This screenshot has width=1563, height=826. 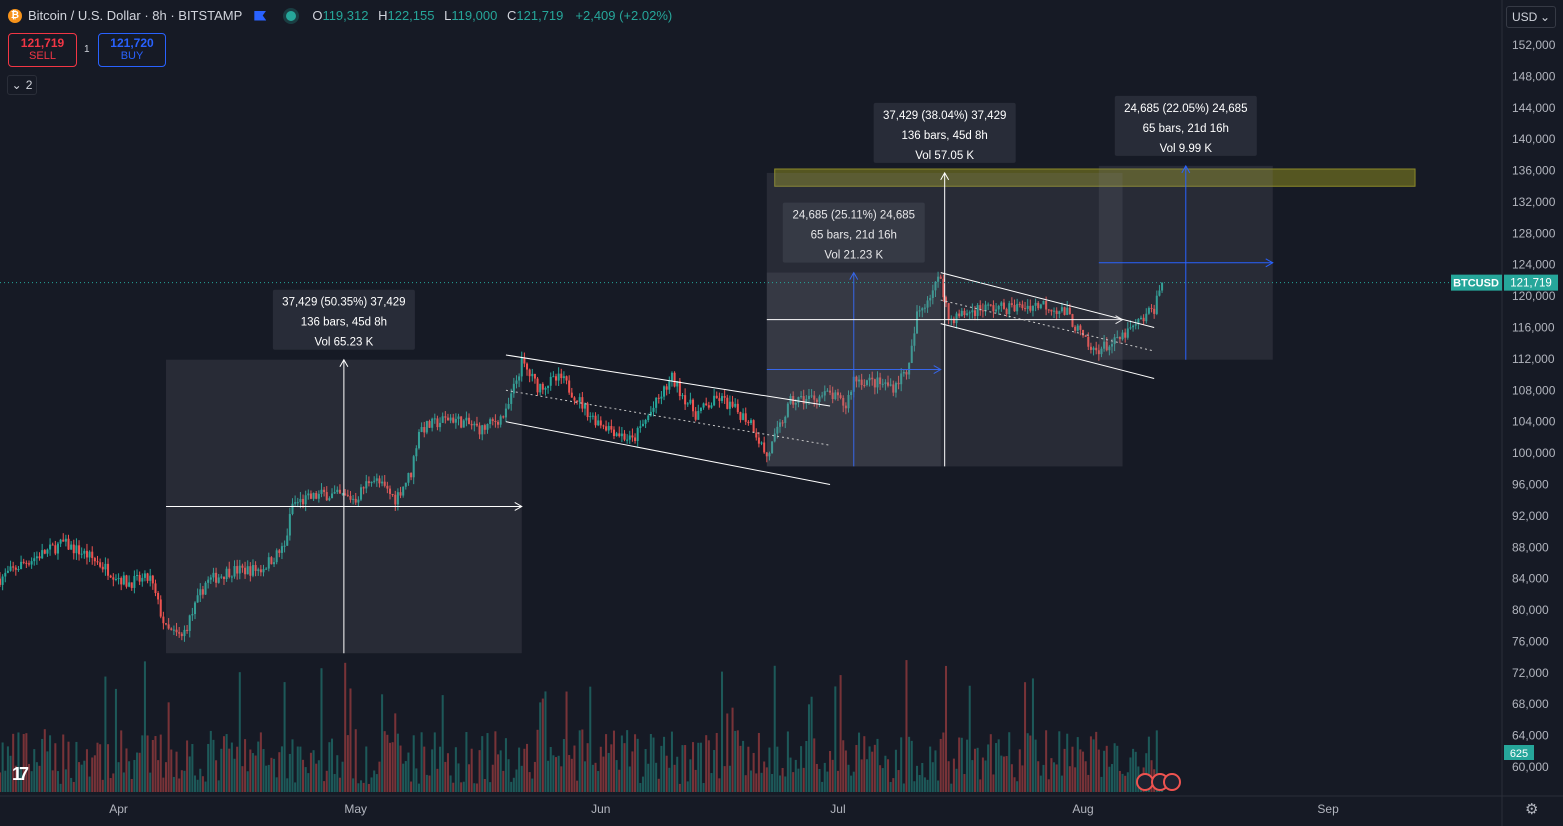 What do you see at coordinates (1530, 579) in the screenshot?
I see `price-tick-label: 84,000` at bounding box center [1530, 579].